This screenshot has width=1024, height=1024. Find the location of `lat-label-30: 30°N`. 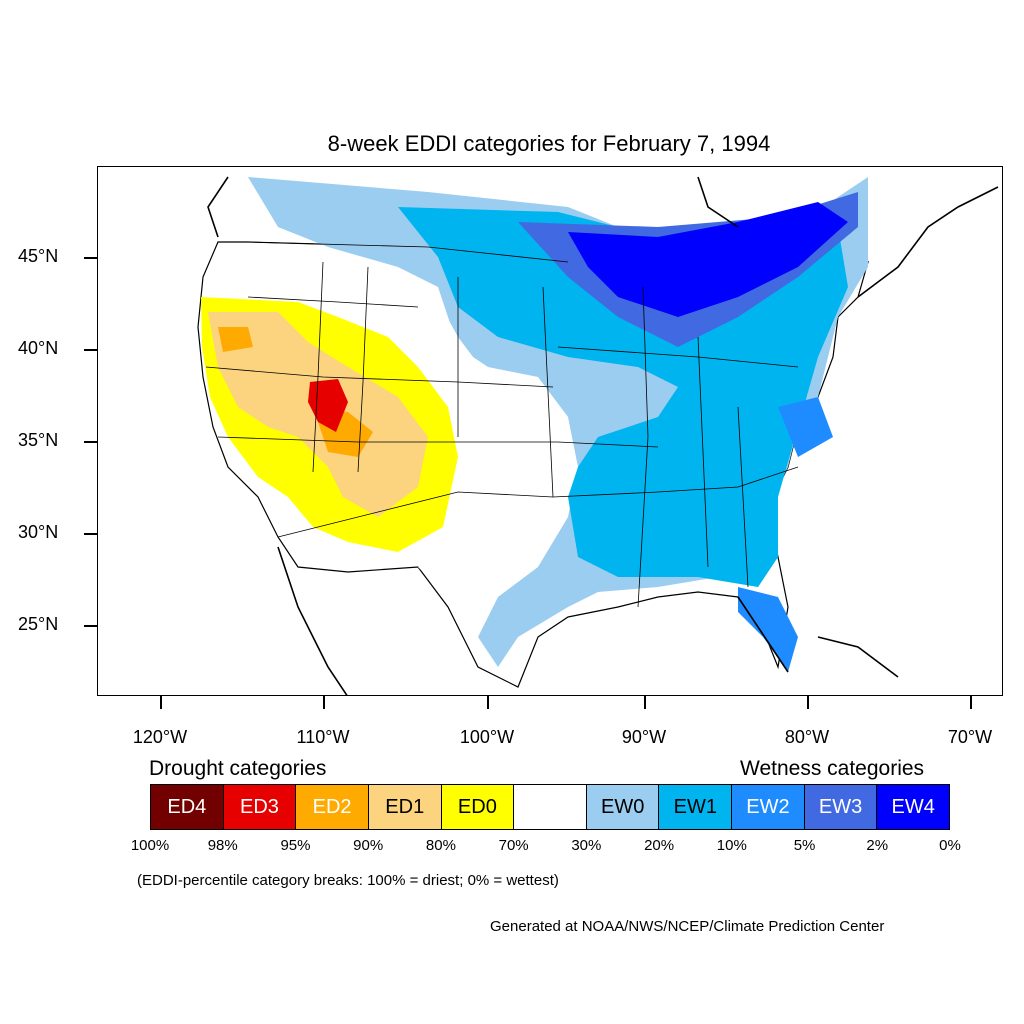

lat-label-30: 30°N is located at coordinates (38, 532).